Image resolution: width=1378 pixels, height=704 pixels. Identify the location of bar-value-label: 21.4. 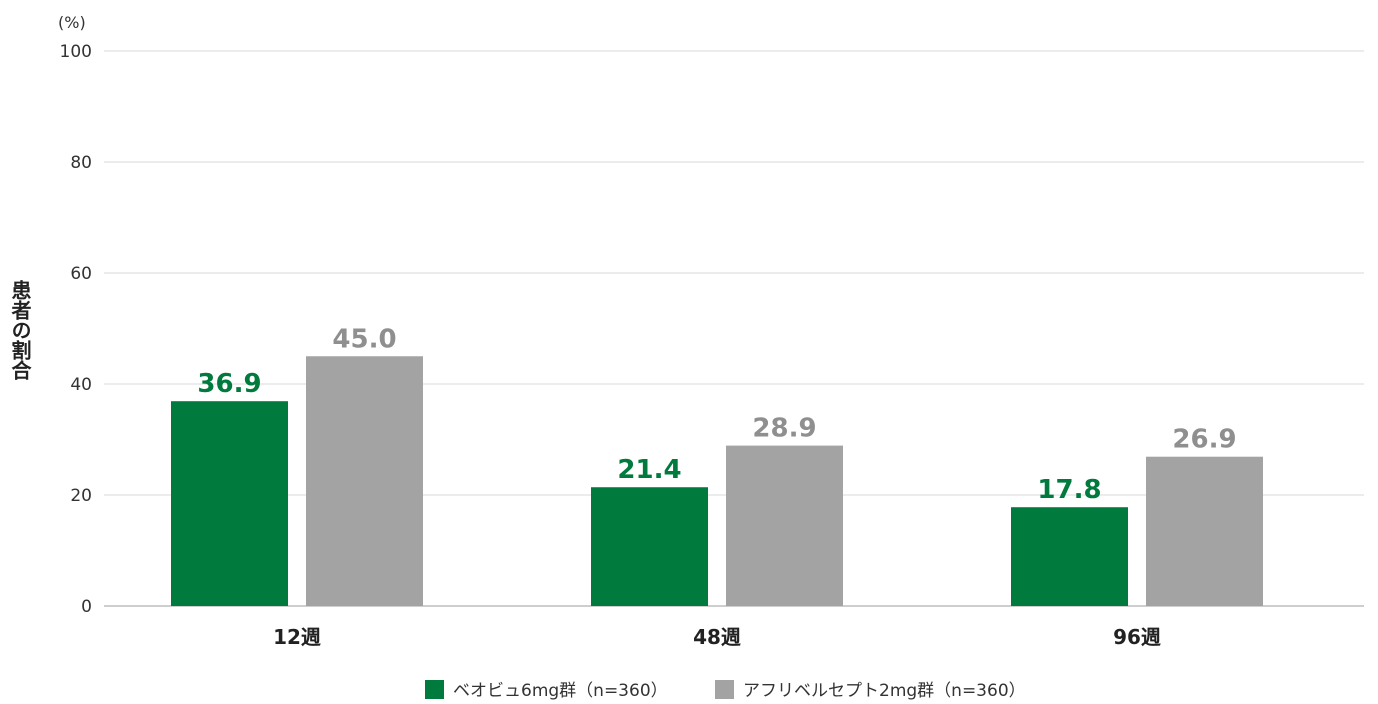
(649, 470).